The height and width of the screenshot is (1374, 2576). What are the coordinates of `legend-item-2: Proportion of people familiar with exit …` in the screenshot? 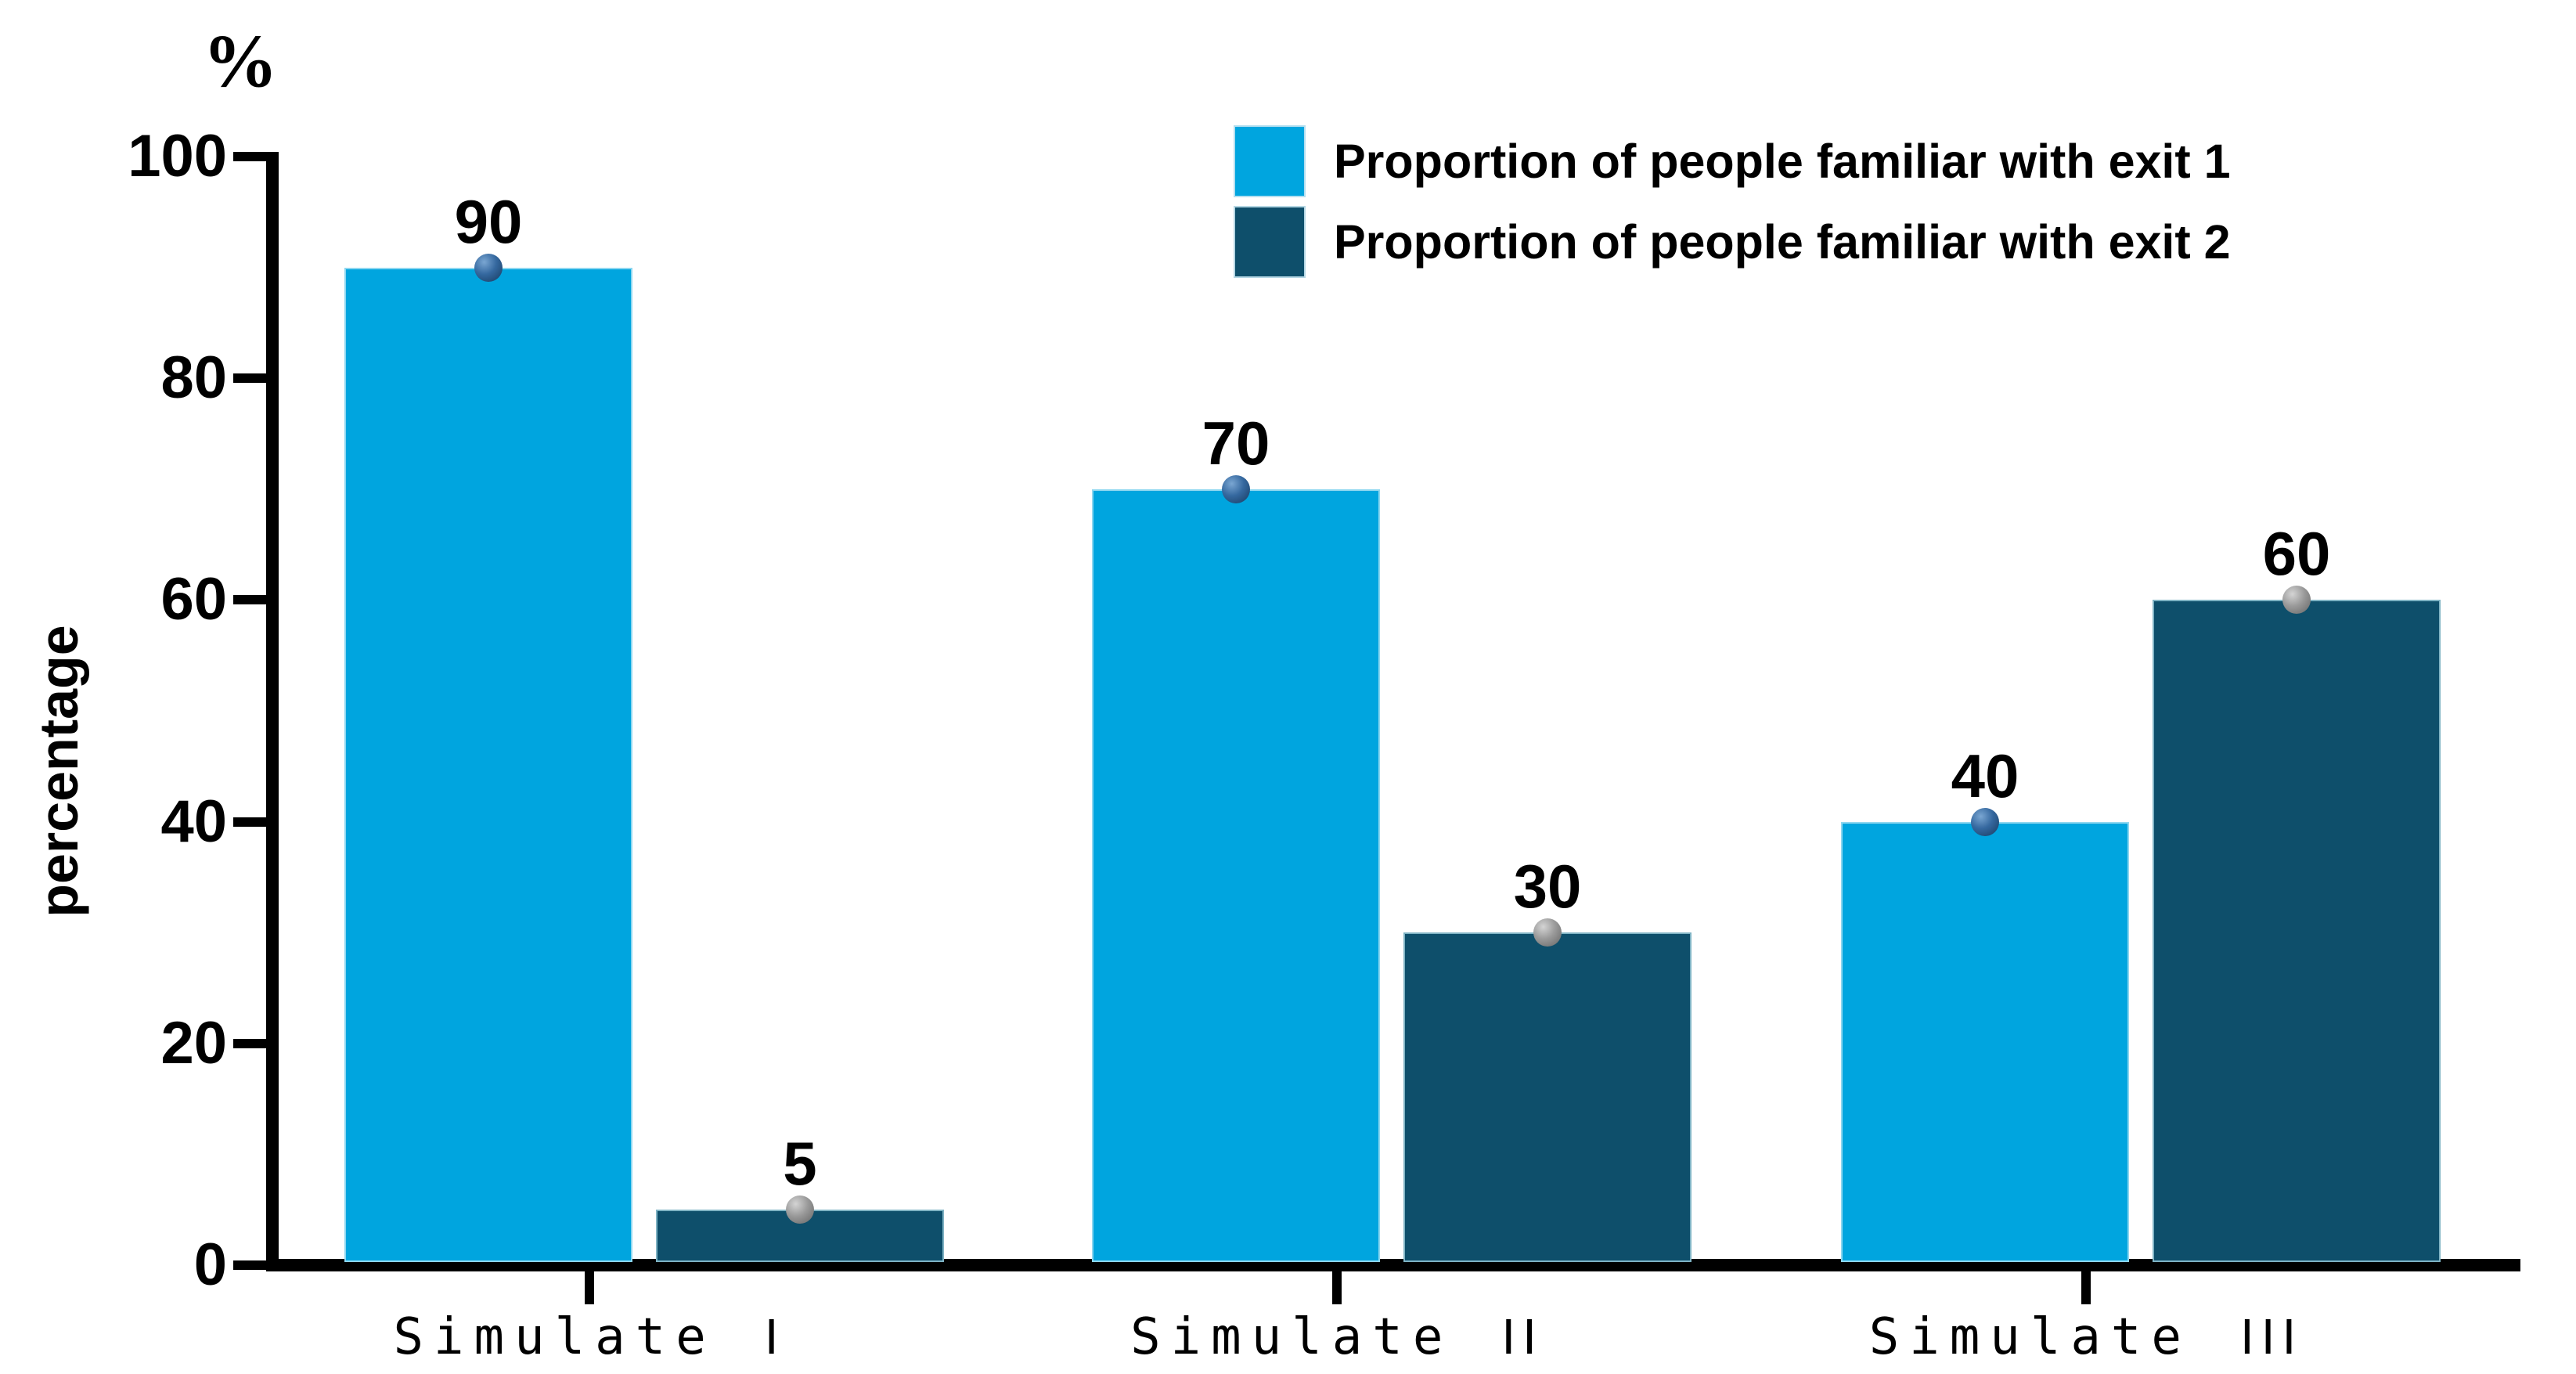 It's located at (1732, 242).